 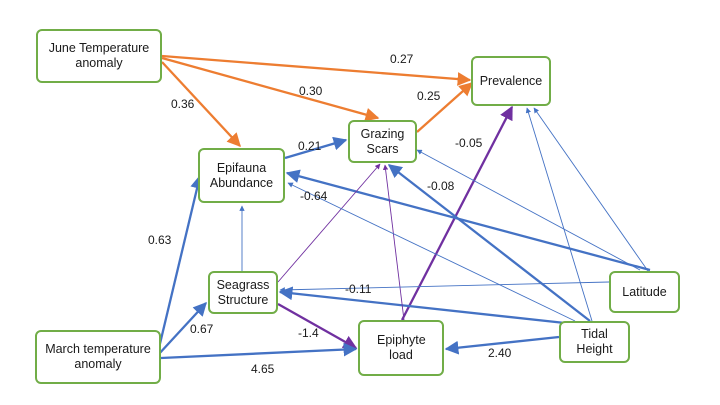 I want to click on edge-label-tidal-grazing: -0.08, so click(x=441, y=186).